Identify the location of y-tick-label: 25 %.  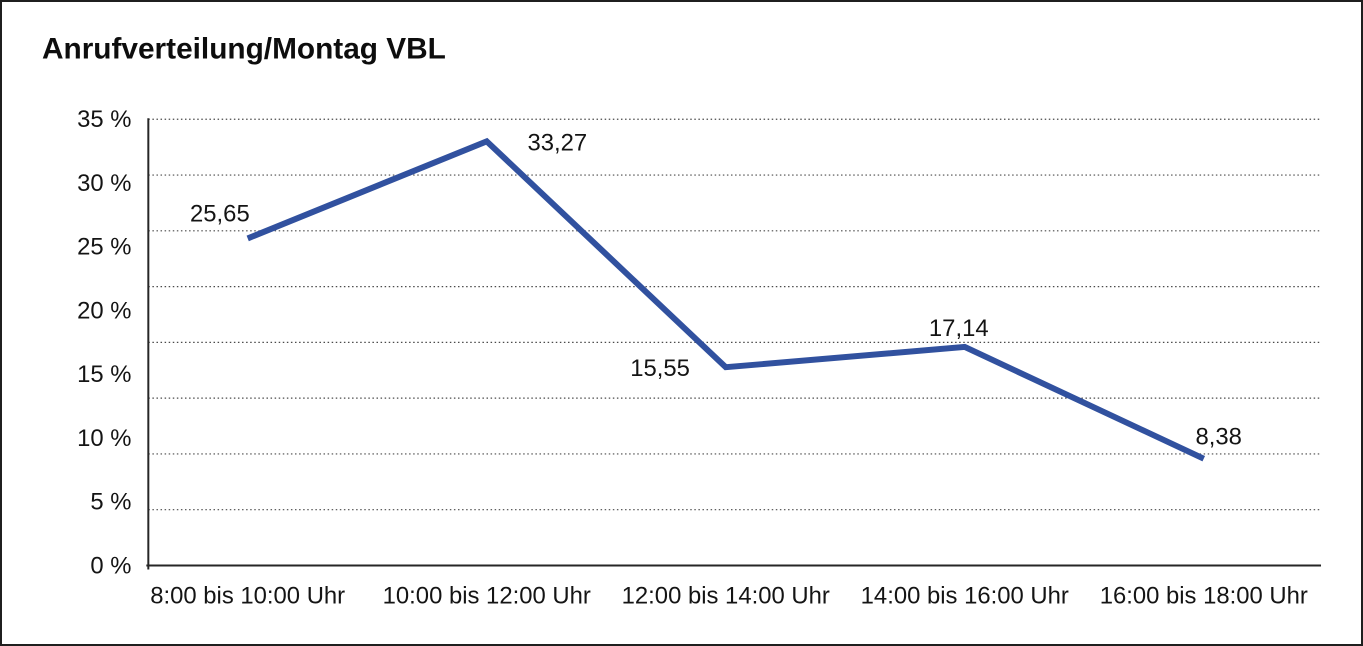
(104, 247).